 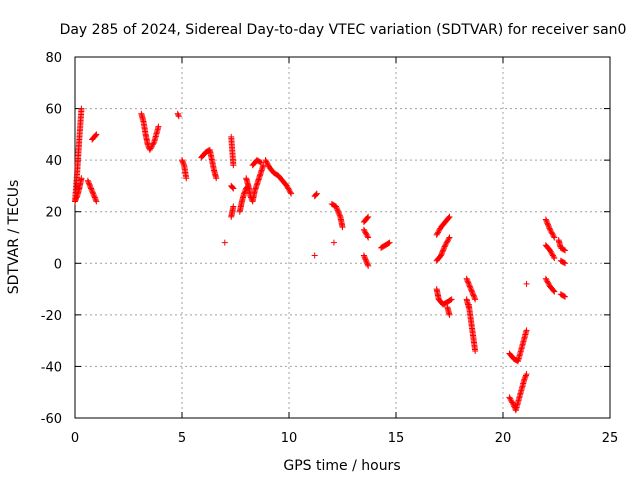 I want to click on data-series-seg15, so click(x=257, y=163).